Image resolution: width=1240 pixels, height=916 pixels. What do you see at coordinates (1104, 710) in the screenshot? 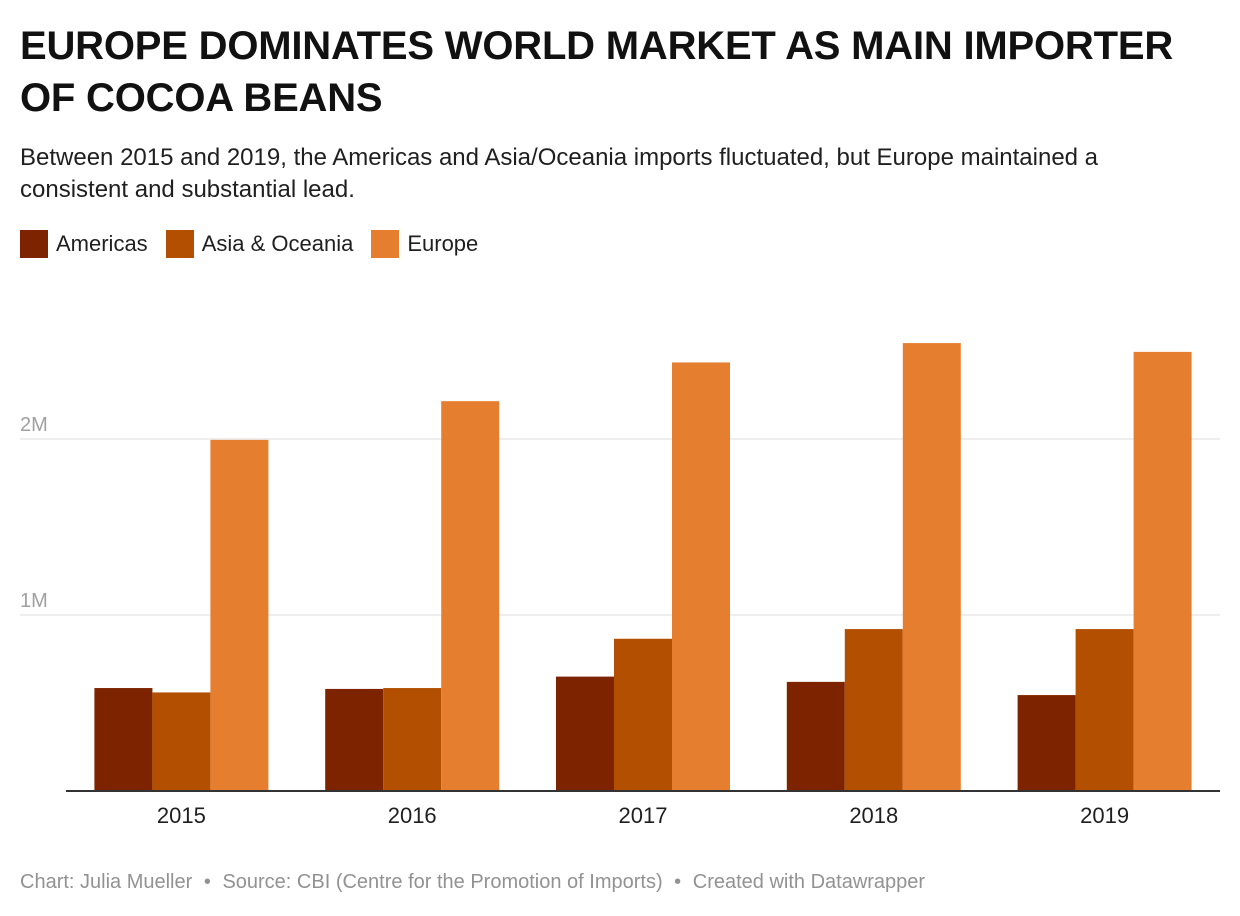
I see `bar-asia-oceania-2019` at bounding box center [1104, 710].